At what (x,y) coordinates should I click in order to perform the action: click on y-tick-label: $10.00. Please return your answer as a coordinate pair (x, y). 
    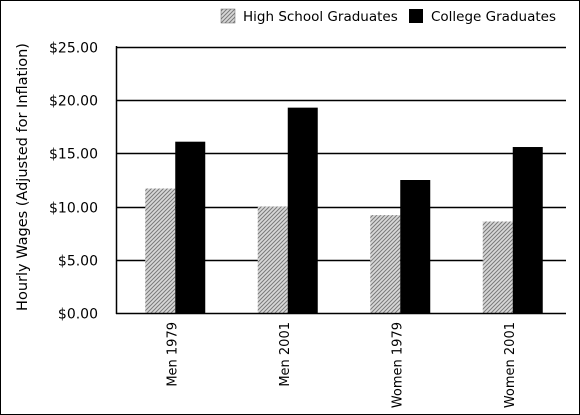
    Looking at the image, I should click on (73, 209).